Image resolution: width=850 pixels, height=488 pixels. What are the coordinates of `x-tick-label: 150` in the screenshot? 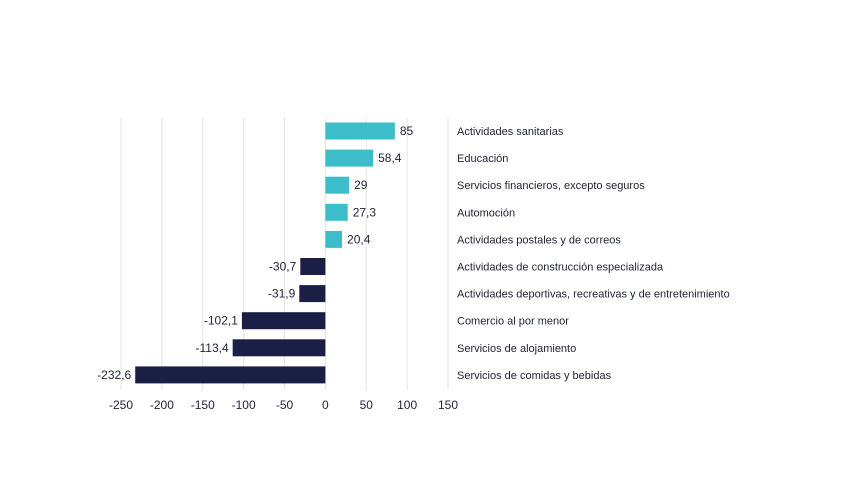 It's located at (448, 405).